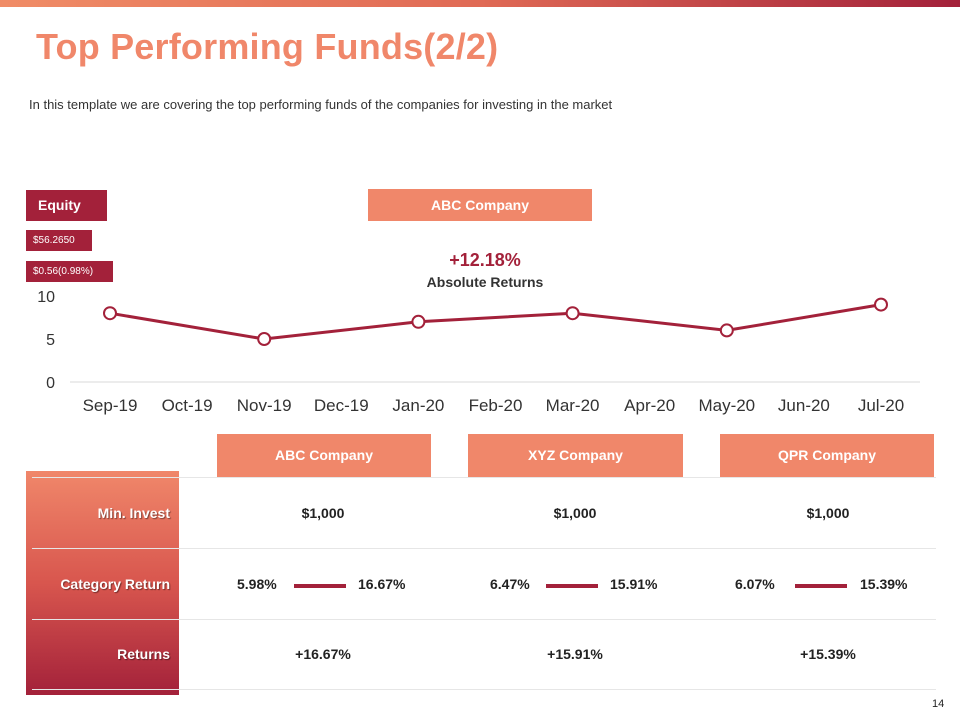 The height and width of the screenshot is (720, 960). I want to click on category-return-high-qpr: 15.39%, so click(884, 584).